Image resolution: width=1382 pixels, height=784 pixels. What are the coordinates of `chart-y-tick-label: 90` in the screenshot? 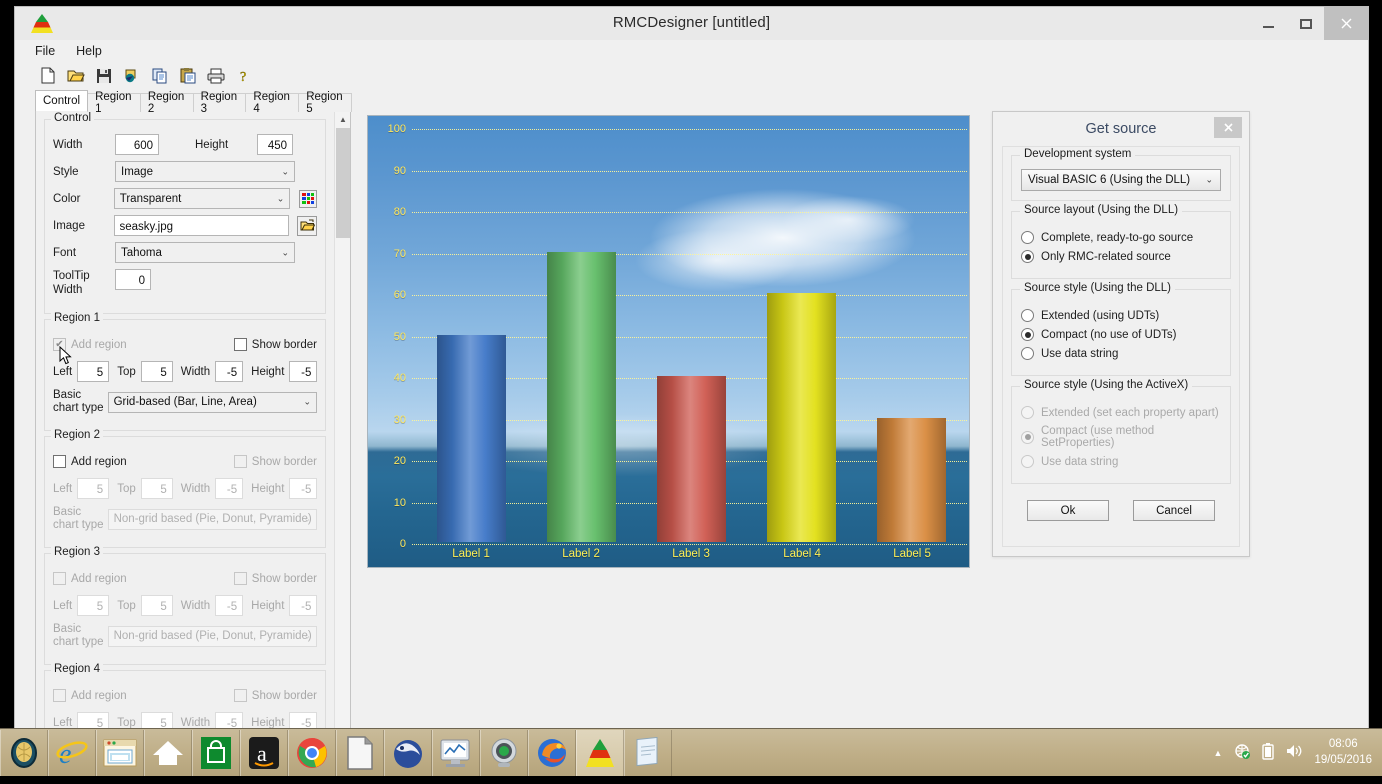 It's located at (399, 170).